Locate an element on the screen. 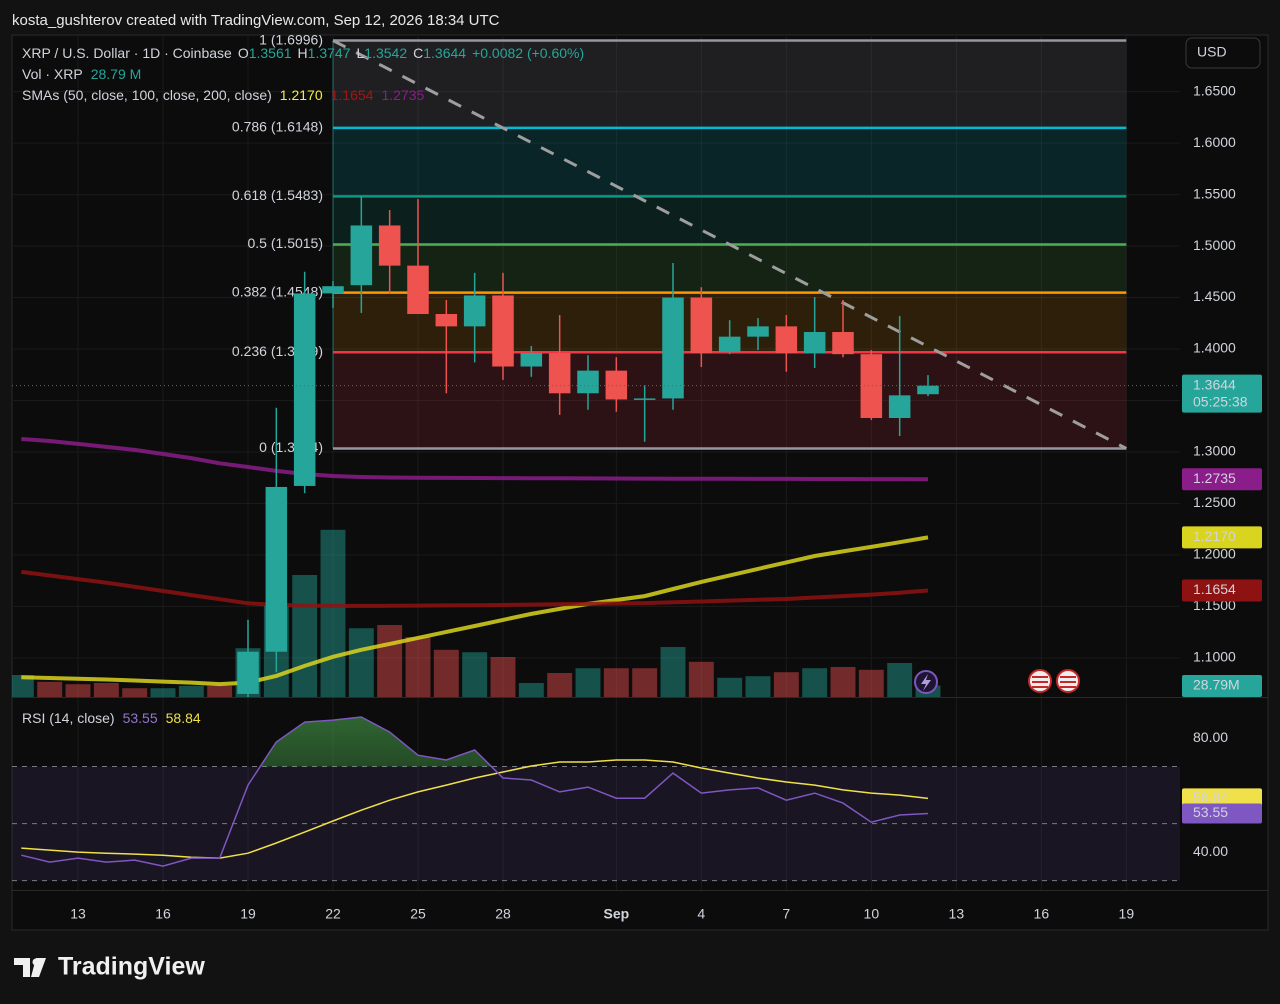 The image size is (1280, 1004). currency: USD is located at coordinates (1212, 52).